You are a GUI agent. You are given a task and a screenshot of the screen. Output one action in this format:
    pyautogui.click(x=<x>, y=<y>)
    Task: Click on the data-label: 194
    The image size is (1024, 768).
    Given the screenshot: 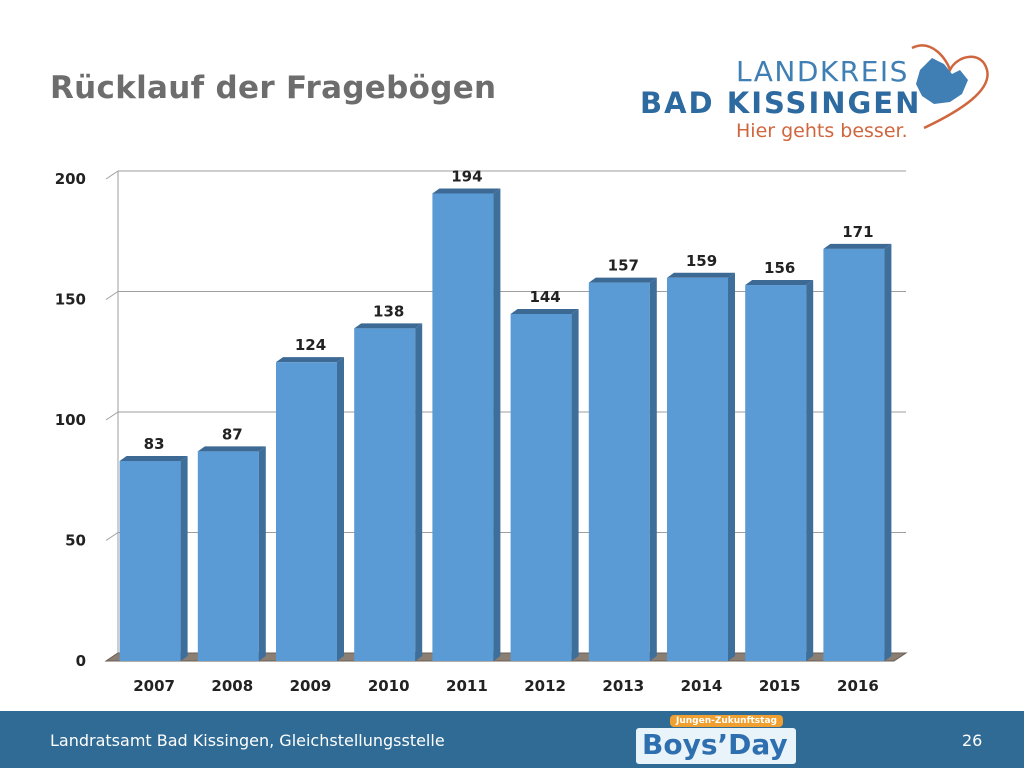 What is the action you would take?
    pyautogui.click(x=466, y=176)
    